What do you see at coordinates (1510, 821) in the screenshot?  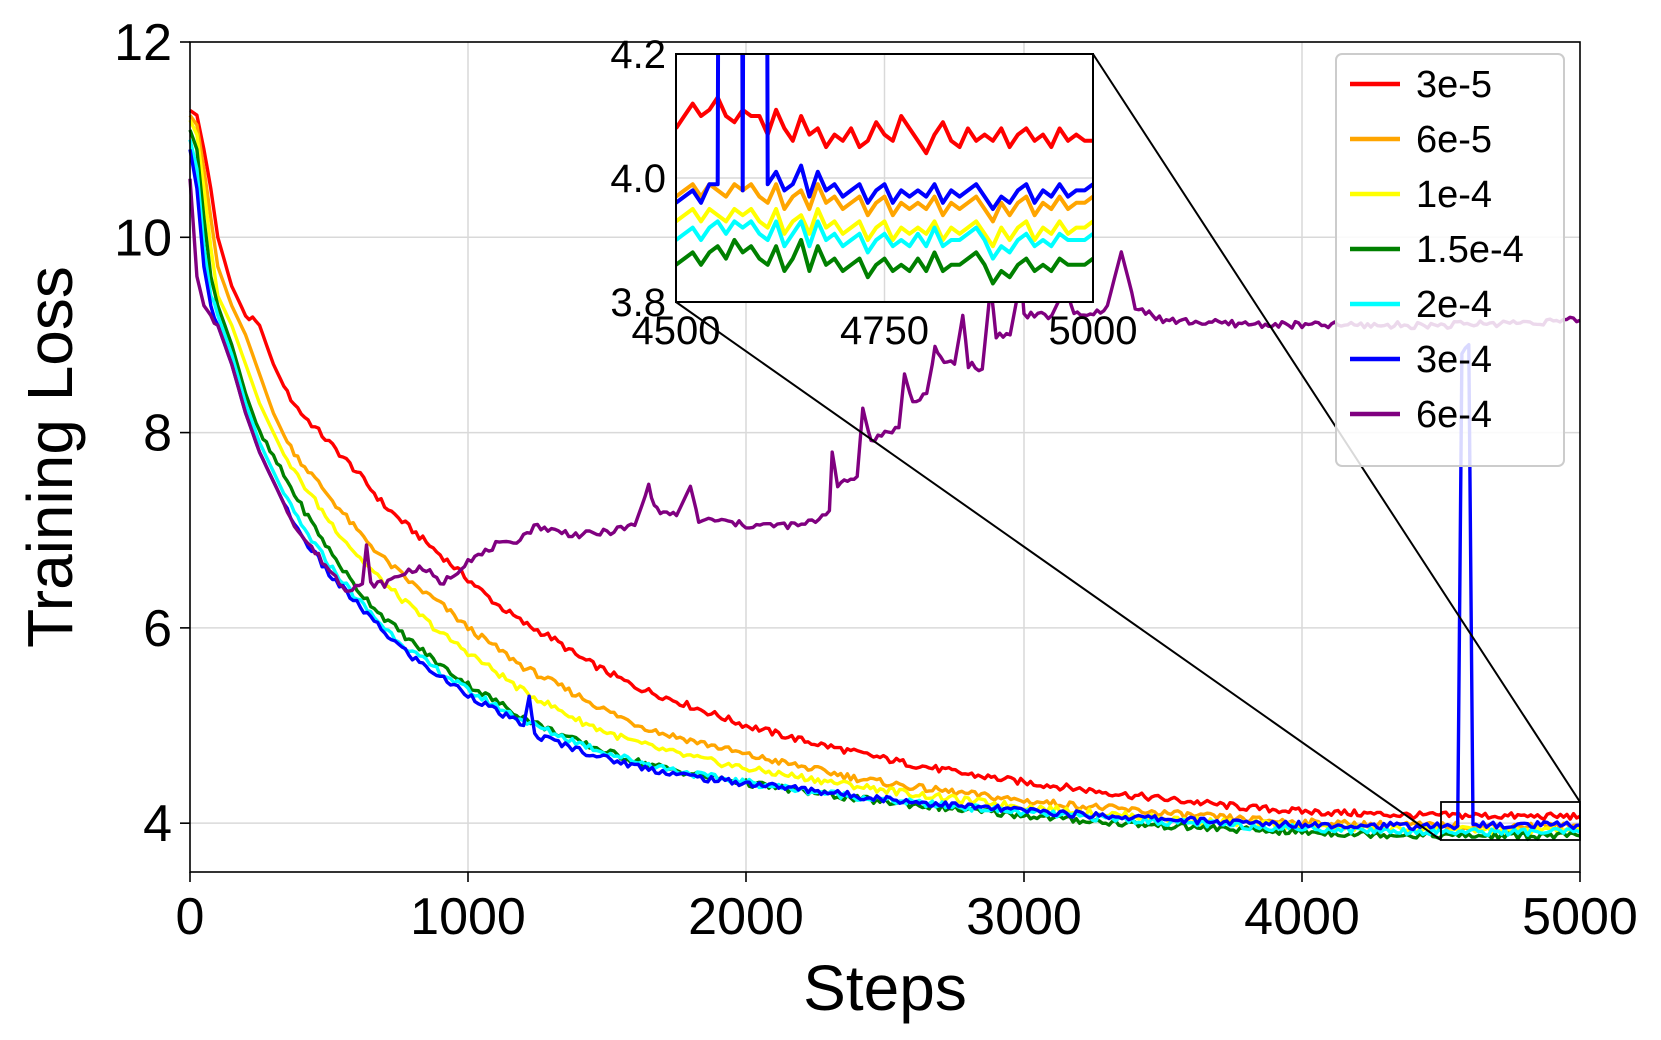 I see `zoom-region-box` at bounding box center [1510, 821].